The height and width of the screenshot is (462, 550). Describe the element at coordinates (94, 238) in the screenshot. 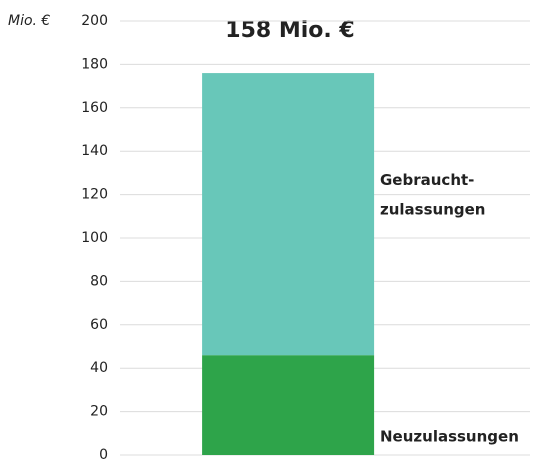

I see `y-tick-label: 100` at that location.